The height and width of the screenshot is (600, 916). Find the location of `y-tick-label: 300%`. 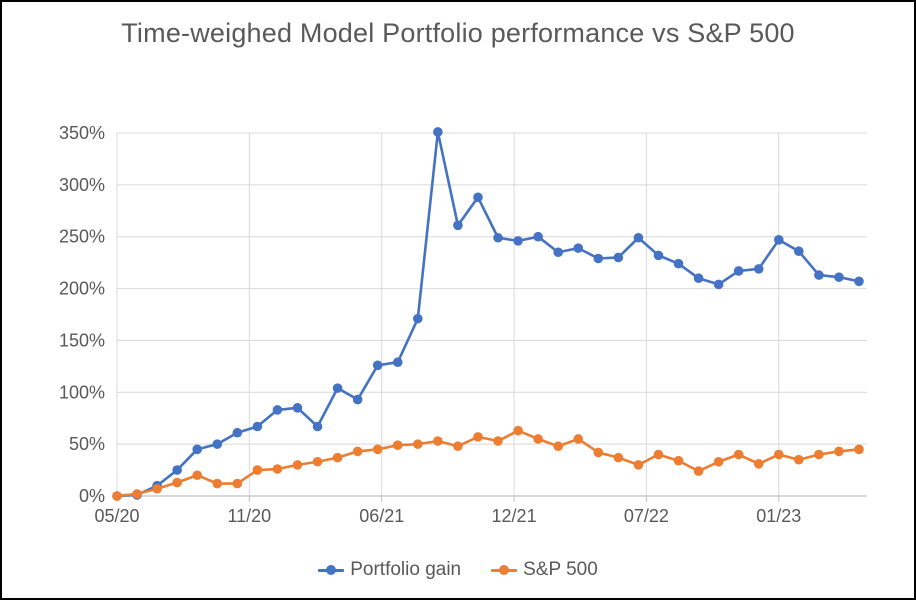

y-tick-label: 300% is located at coordinates (82, 185).